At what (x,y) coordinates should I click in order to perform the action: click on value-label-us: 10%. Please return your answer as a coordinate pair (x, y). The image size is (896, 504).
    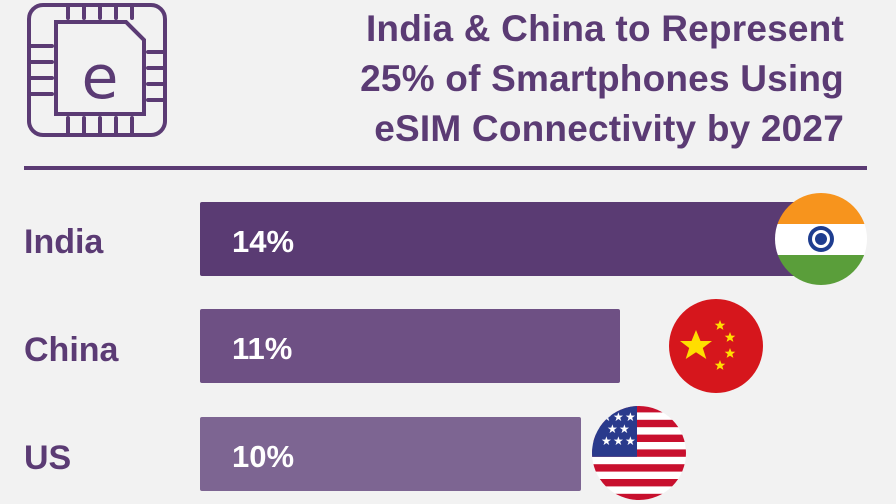
    Looking at the image, I should click on (263, 456).